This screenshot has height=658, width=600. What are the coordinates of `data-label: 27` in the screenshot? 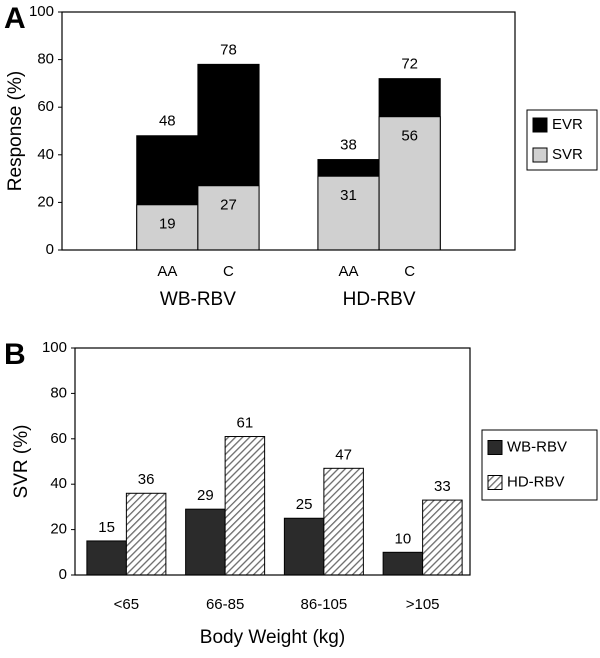 It's located at (228, 205).